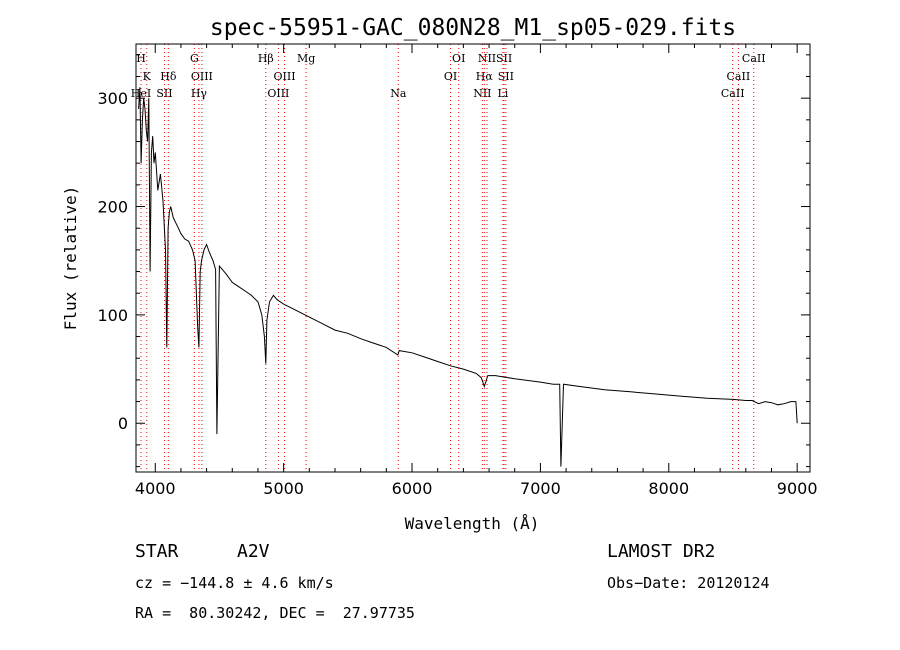 This screenshot has width=900, height=650. I want to click on line-marker-label: Hα, so click(485, 76).